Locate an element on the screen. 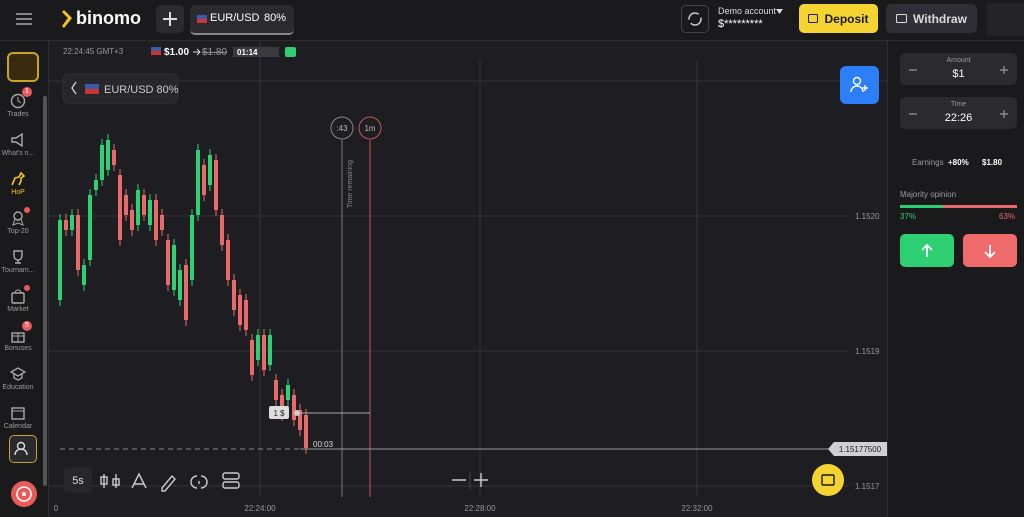  profile-area is located at coordinates (1005, 19).